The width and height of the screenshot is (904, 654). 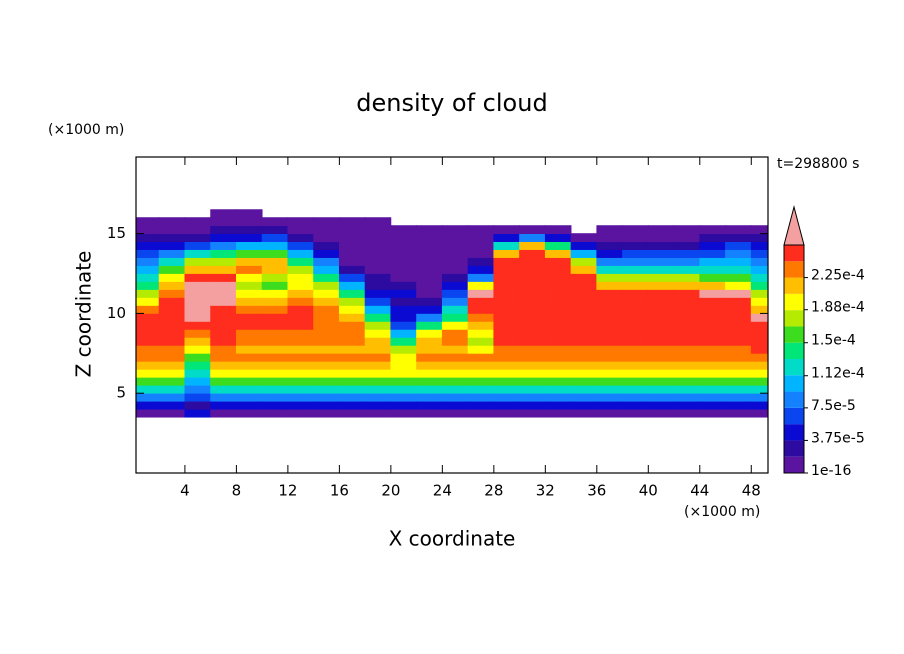 I want to click on x-tick-label: 48, so click(x=751, y=491).